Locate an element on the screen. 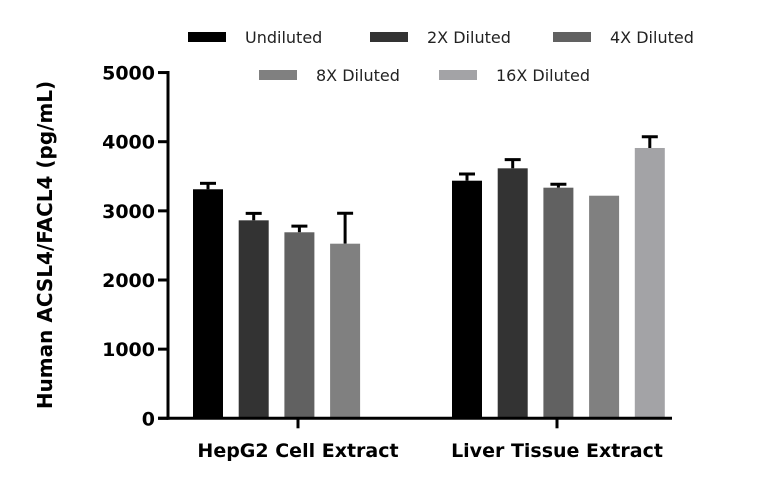  legend-label: 2X Diluted is located at coordinates (469, 37).